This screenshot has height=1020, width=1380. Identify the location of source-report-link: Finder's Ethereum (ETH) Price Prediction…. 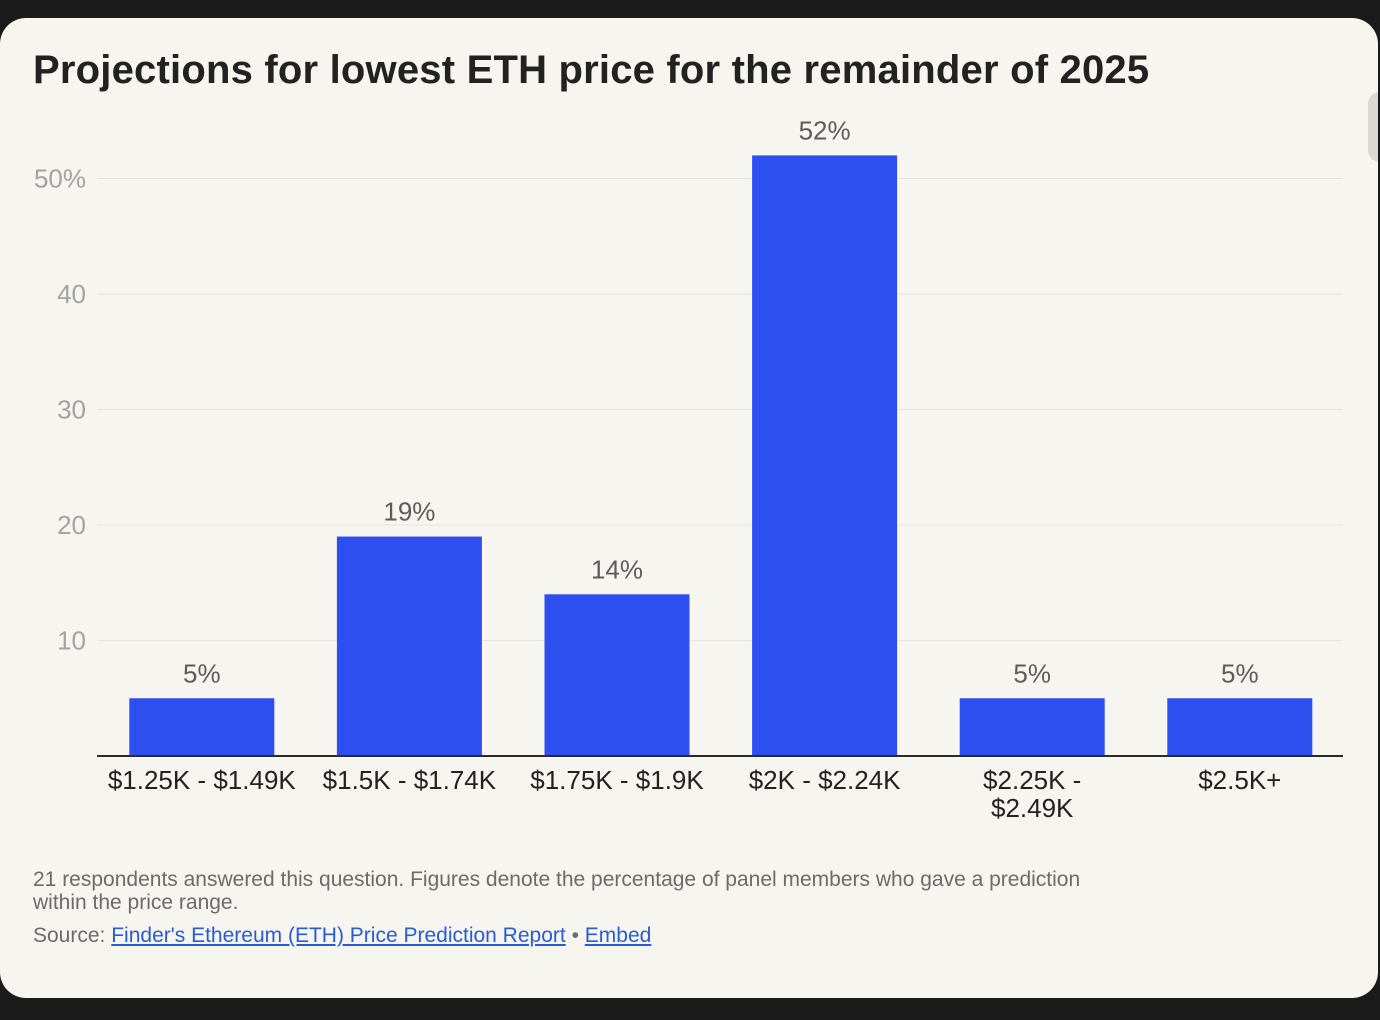
(338, 935).